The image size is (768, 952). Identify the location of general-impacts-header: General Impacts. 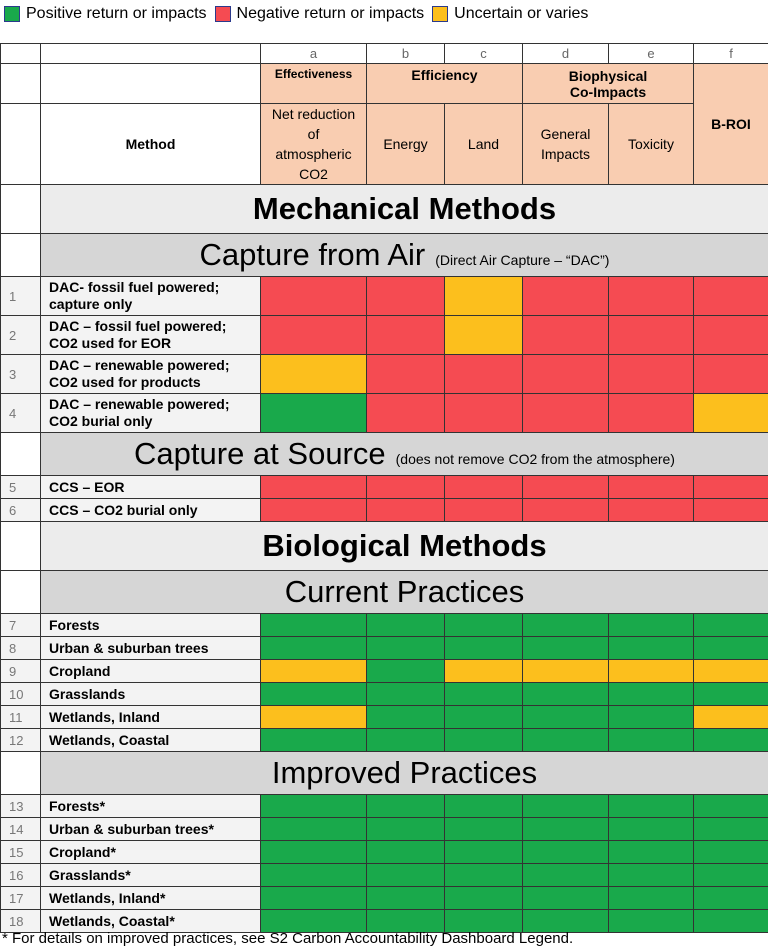
(565, 144).